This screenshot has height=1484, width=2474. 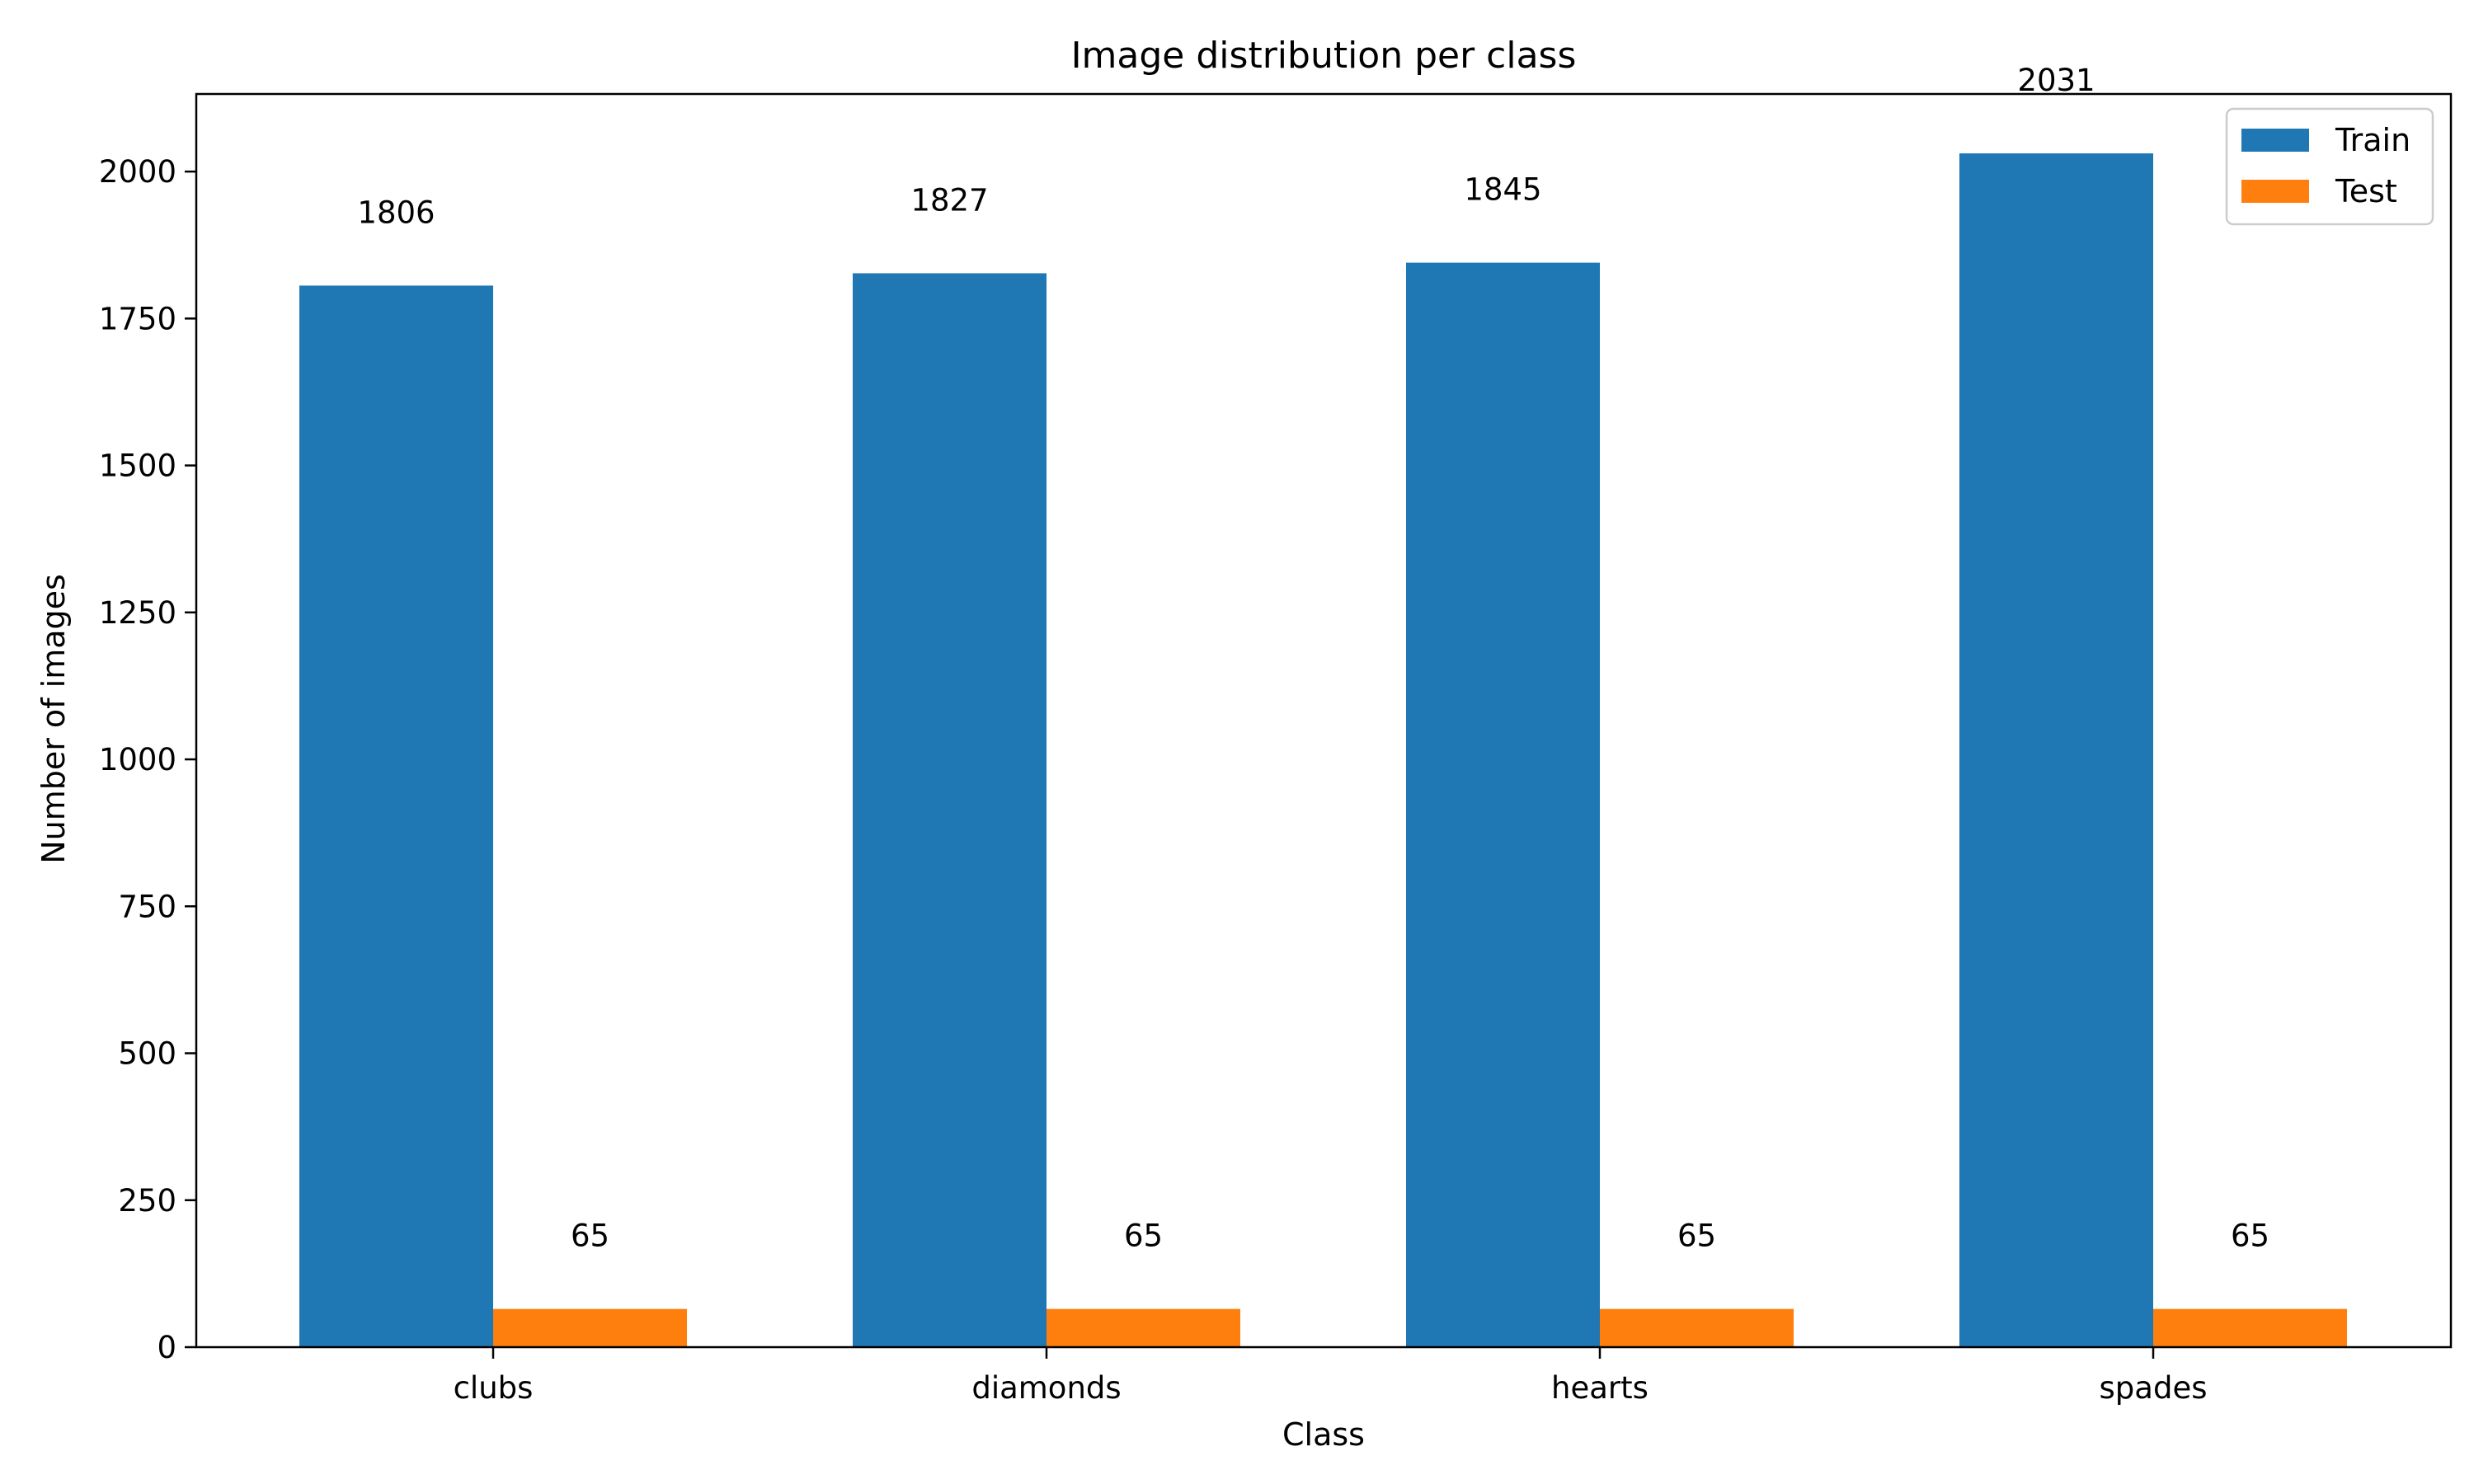 What do you see at coordinates (137, 613) in the screenshot?
I see `y-tick-label-1250: 1250` at bounding box center [137, 613].